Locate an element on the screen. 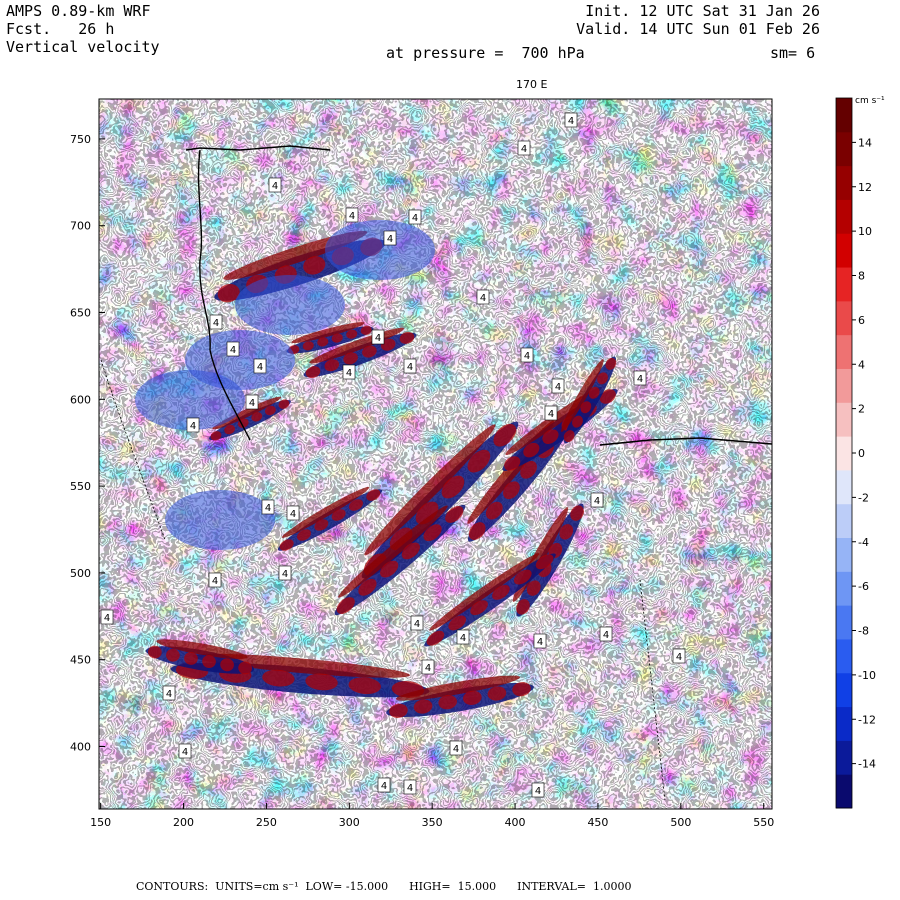 This screenshot has width=900, height=900. colorbar-tick-label: 8 is located at coordinates (861, 276).